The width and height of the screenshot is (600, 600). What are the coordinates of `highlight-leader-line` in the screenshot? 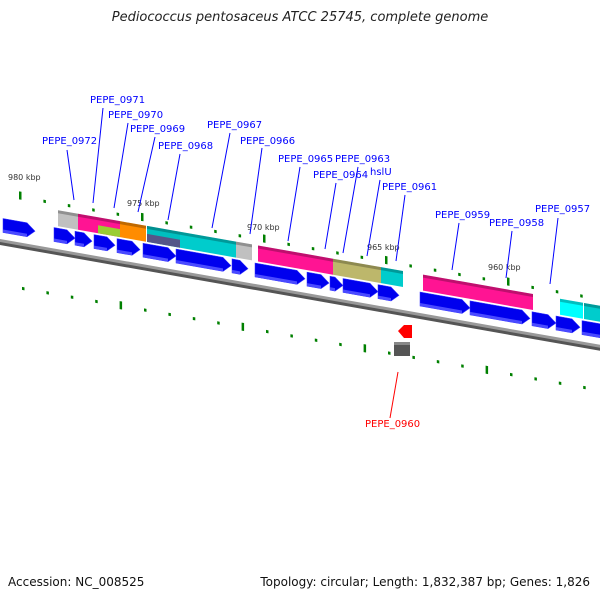 It's located at (394, 395).